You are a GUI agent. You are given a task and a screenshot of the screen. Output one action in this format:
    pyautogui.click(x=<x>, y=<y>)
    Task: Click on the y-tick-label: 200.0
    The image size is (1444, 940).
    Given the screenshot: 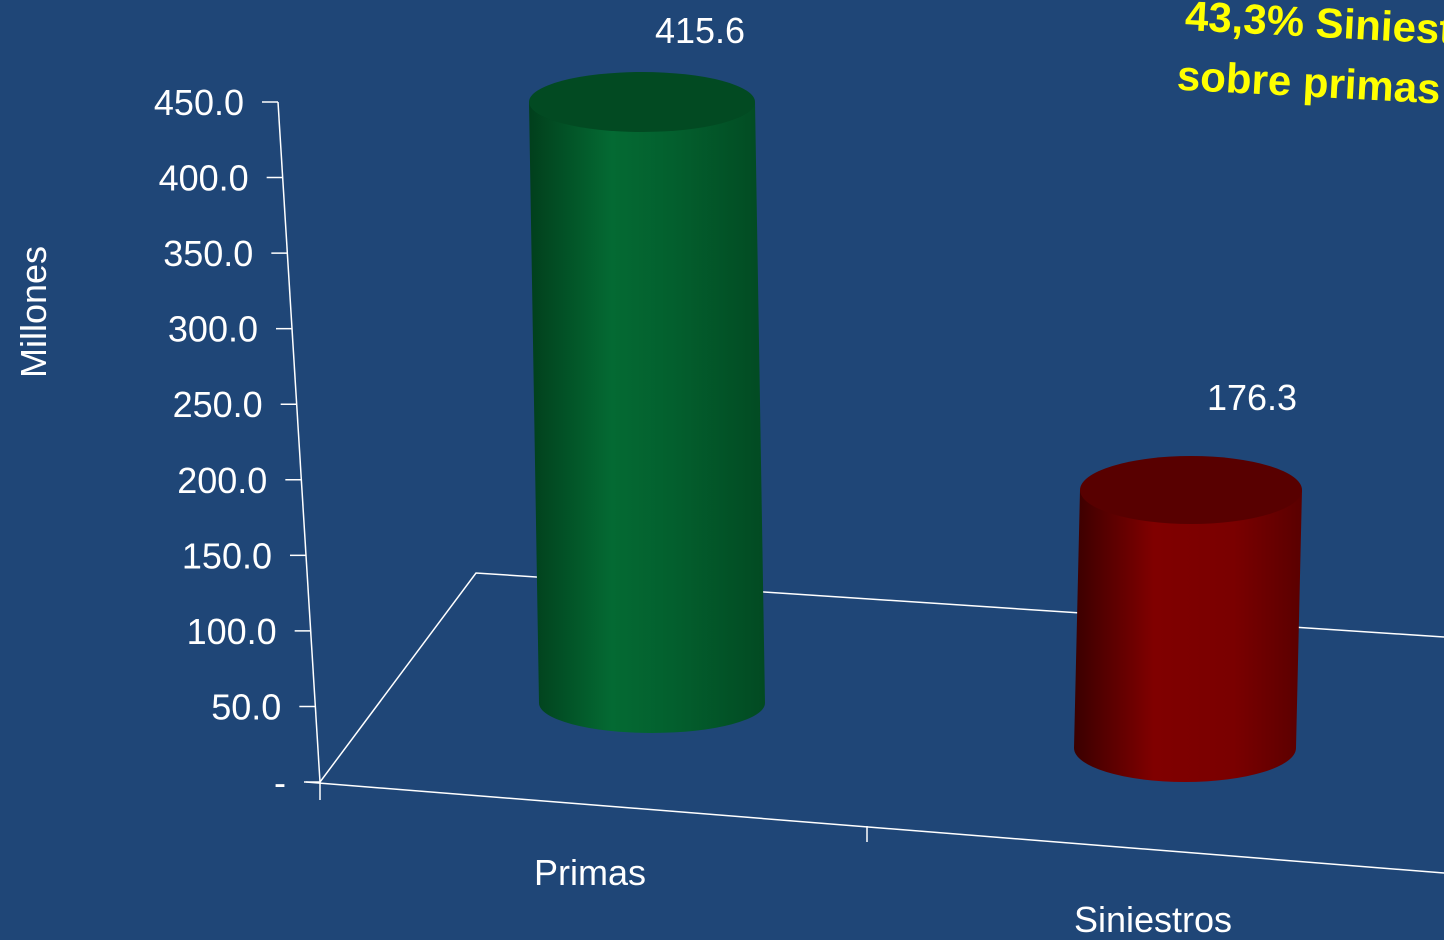 What is the action you would take?
    pyautogui.click(x=222, y=480)
    